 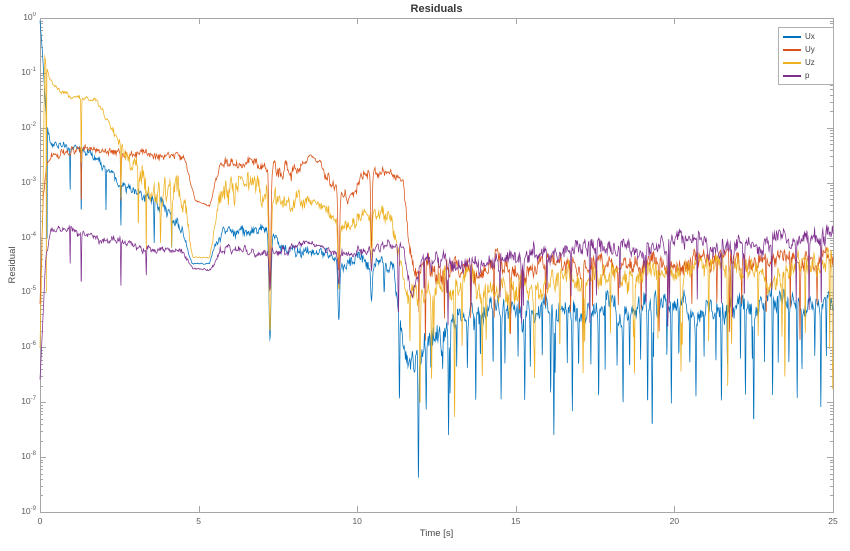 What do you see at coordinates (674, 521) in the screenshot?
I see `x-tick-label: 20` at bounding box center [674, 521].